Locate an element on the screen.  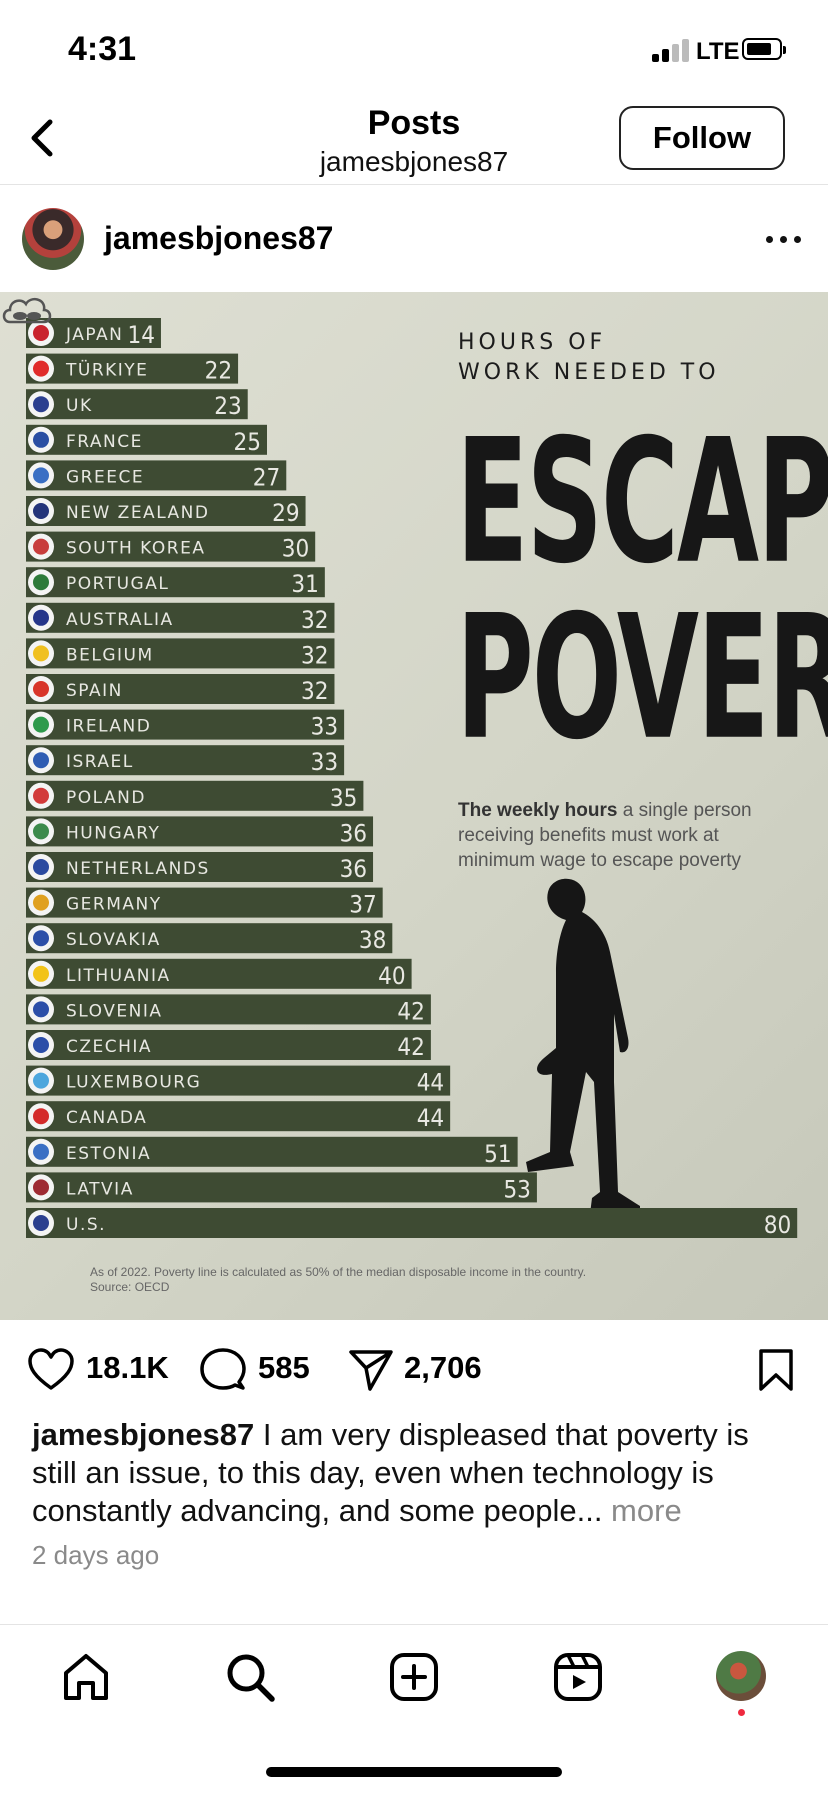
category-label: NETHERLANDS is located at coordinates (138, 869).